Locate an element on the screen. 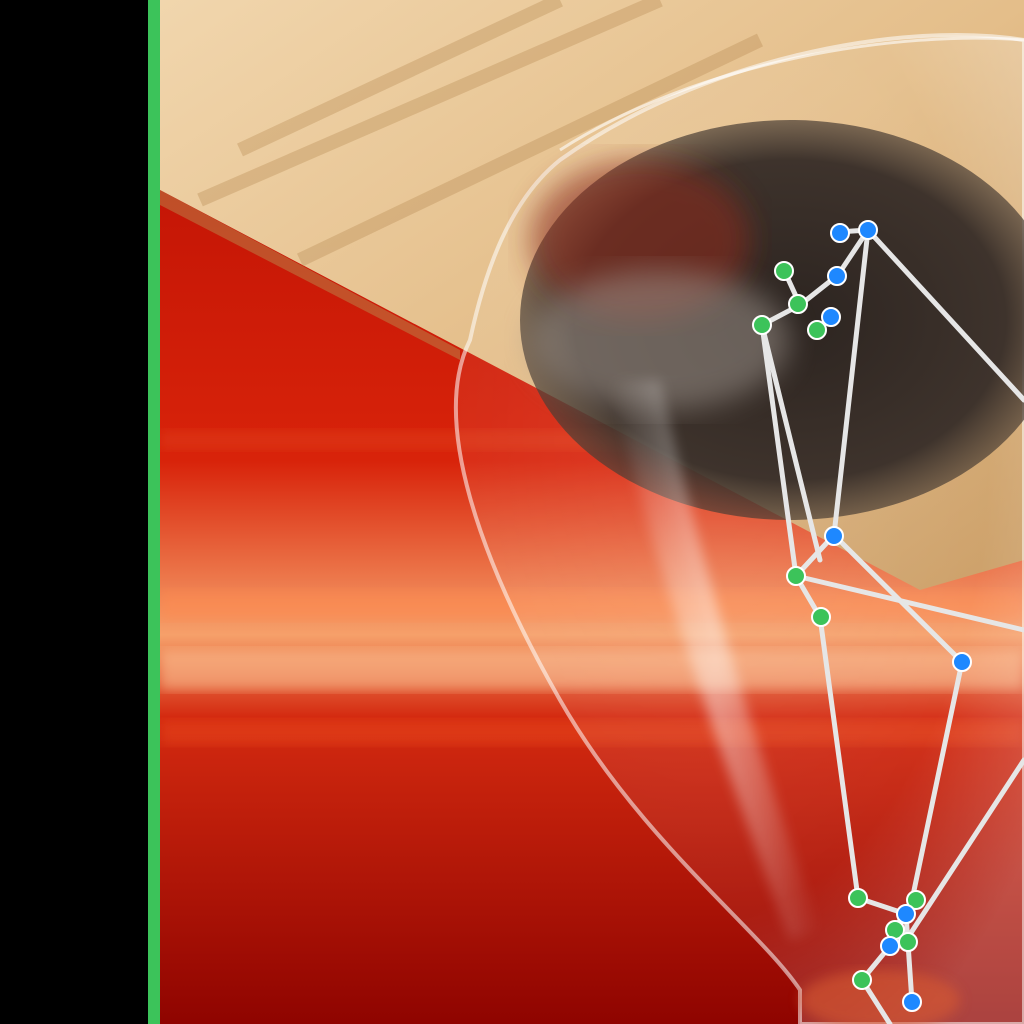 The width and height of the screenshot is (1024, 1024). board-edge is located at coordinates (310, 275).